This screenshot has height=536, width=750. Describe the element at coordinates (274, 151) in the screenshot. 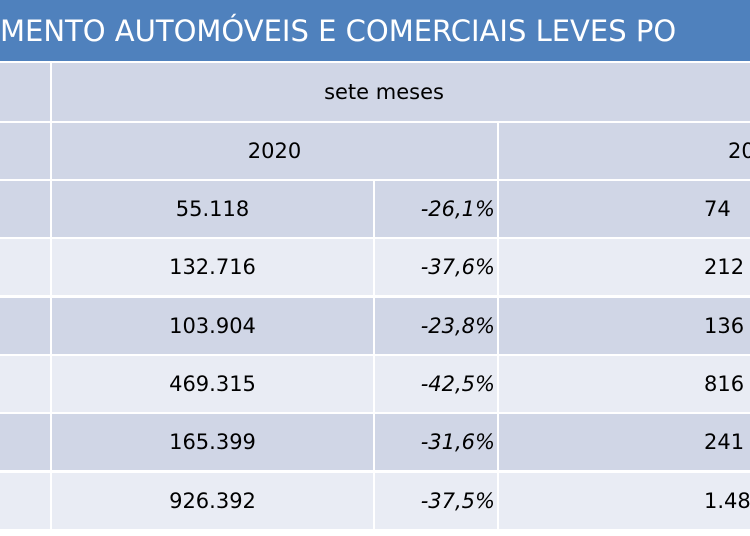

I see `year-header: 2020` at that location.